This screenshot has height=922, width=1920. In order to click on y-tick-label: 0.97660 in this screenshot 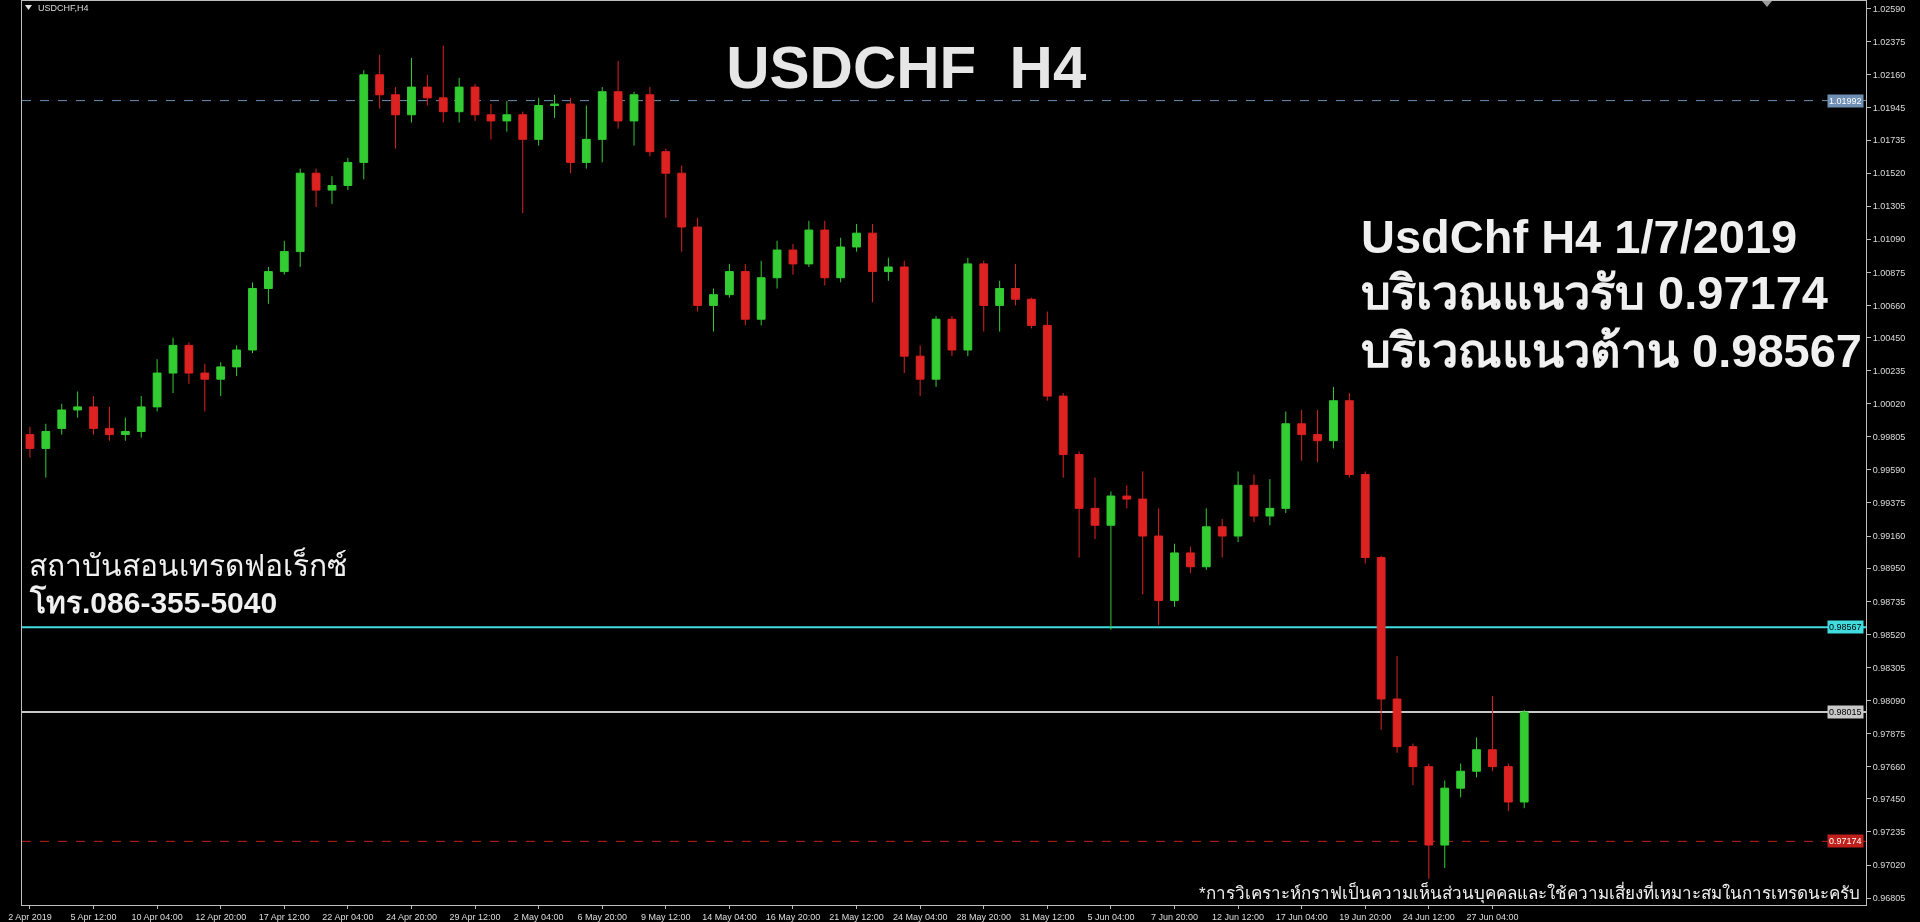, I will do `click(1889, 766)`.